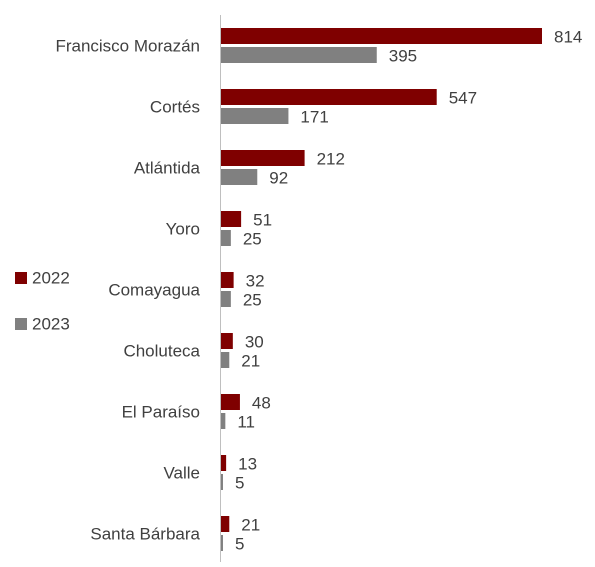  I want to click on data-label: 11, so click(246, 421).